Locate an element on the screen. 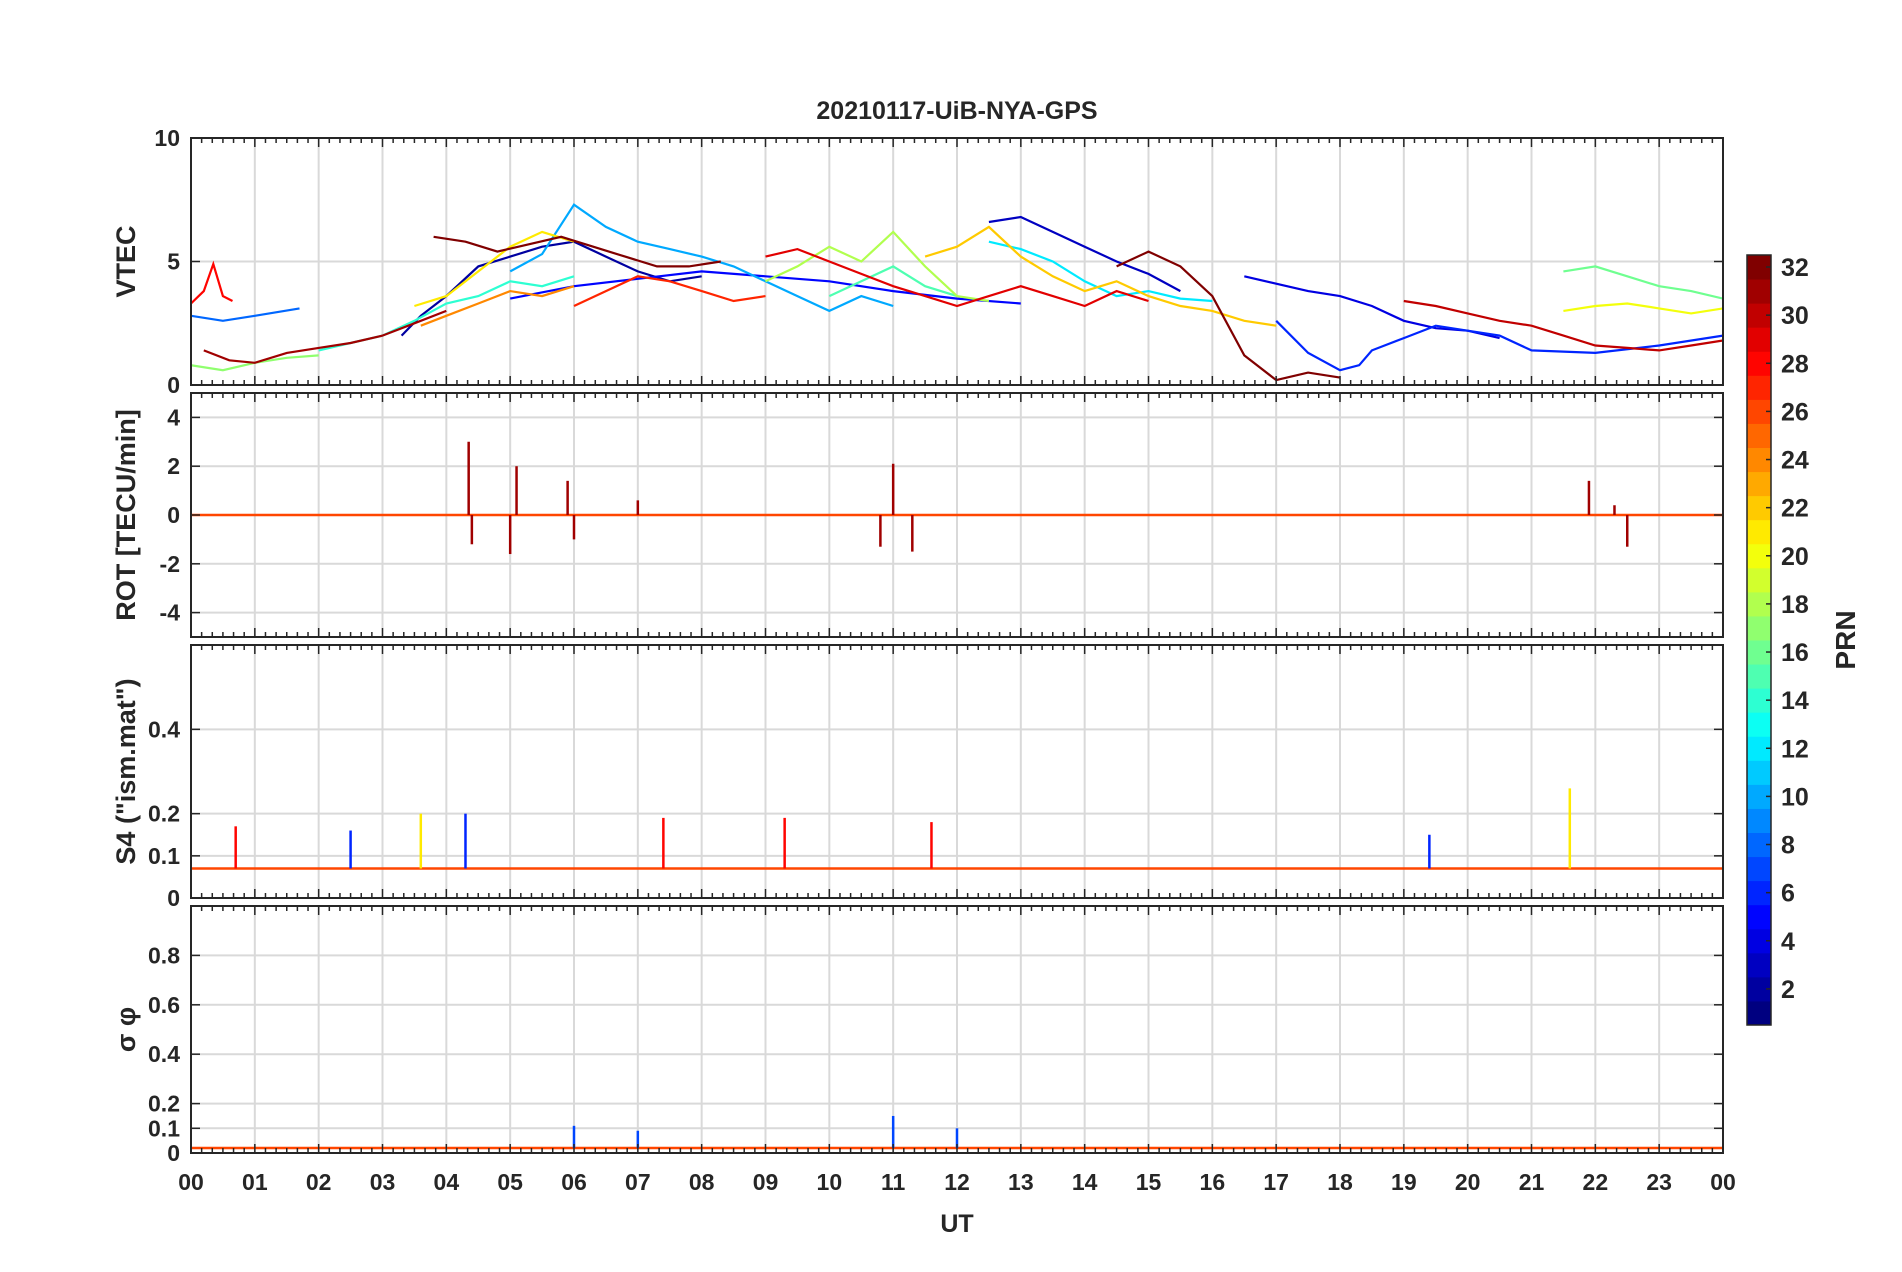 This screenshot has height=1272, width=1902. x-tick-label: 18 is located at coordinates (1340, 1182).